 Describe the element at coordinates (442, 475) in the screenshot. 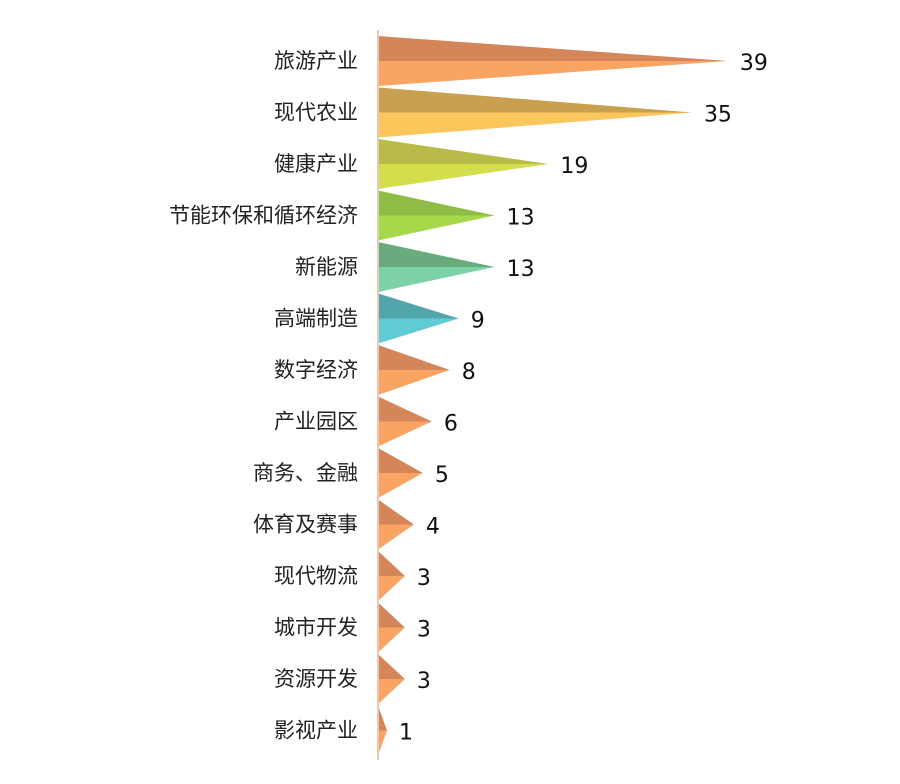

I see `value-label: 5` at that location.